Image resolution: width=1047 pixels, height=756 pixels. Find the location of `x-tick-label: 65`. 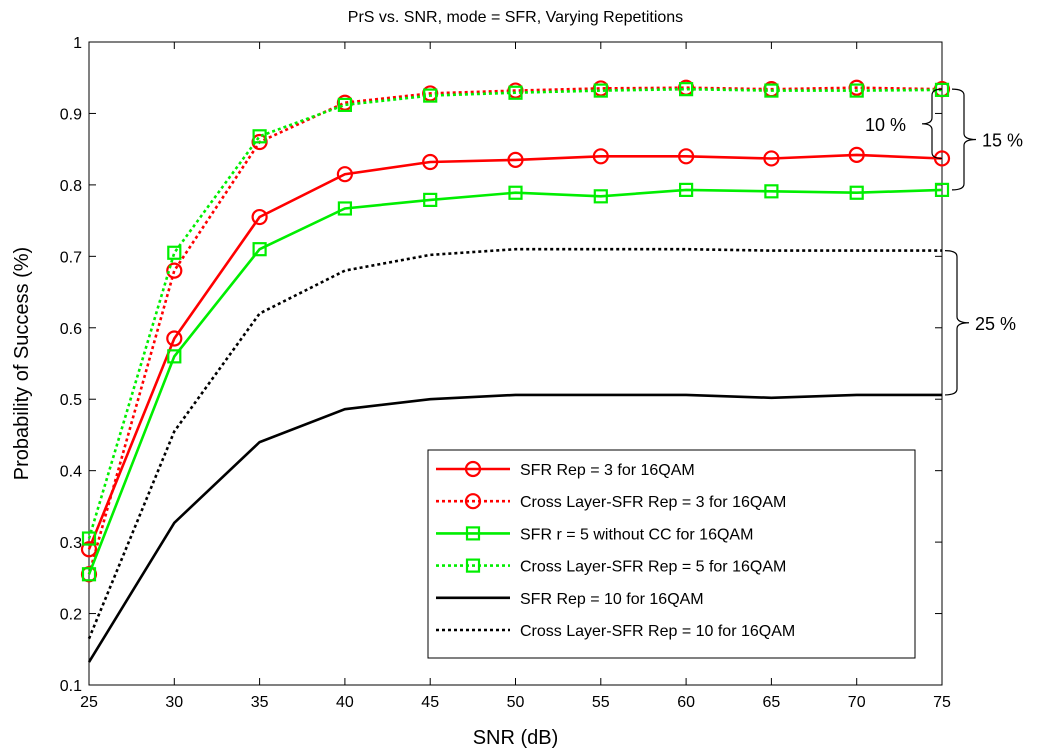

x-tick-label: 65 is located at coordinates (772, 702).